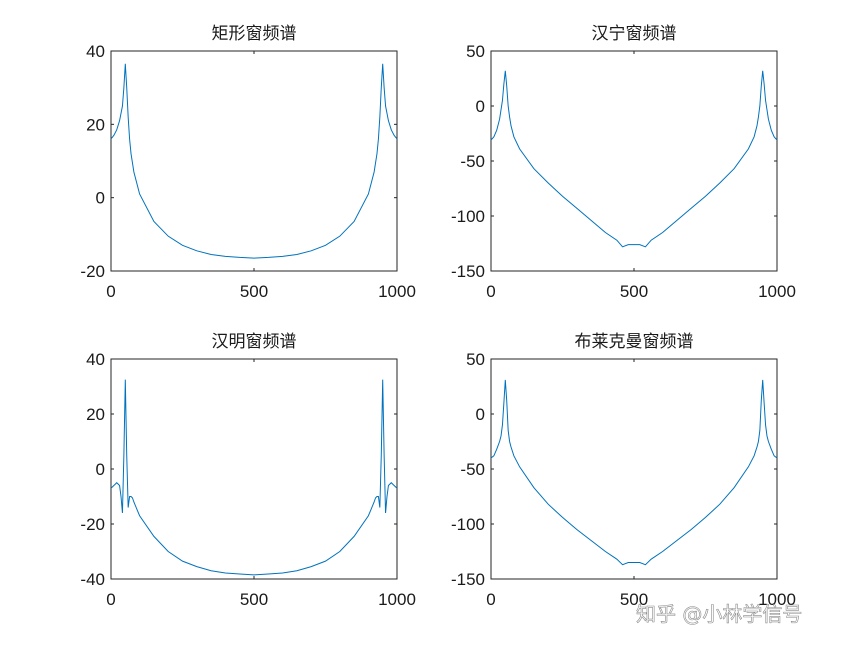  Describe the element at coordinates (95, 359) in the screenshot. I see `subplot-3-ytick-label-4: 40` at that location.